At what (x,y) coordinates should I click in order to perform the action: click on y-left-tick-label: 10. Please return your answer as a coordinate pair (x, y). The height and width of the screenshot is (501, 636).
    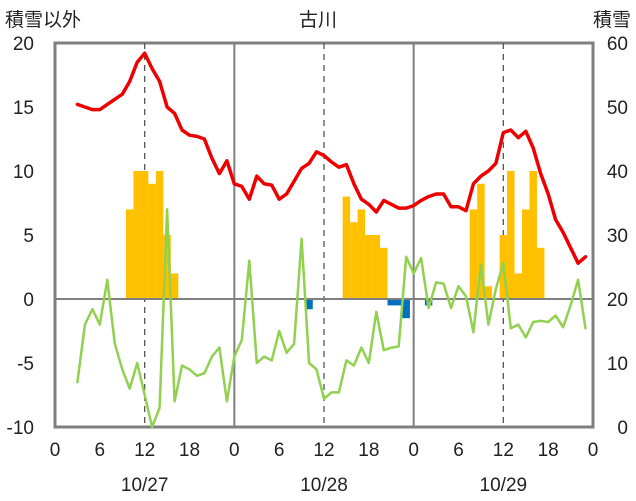
    Looking at the image, I should click on (23, 172).